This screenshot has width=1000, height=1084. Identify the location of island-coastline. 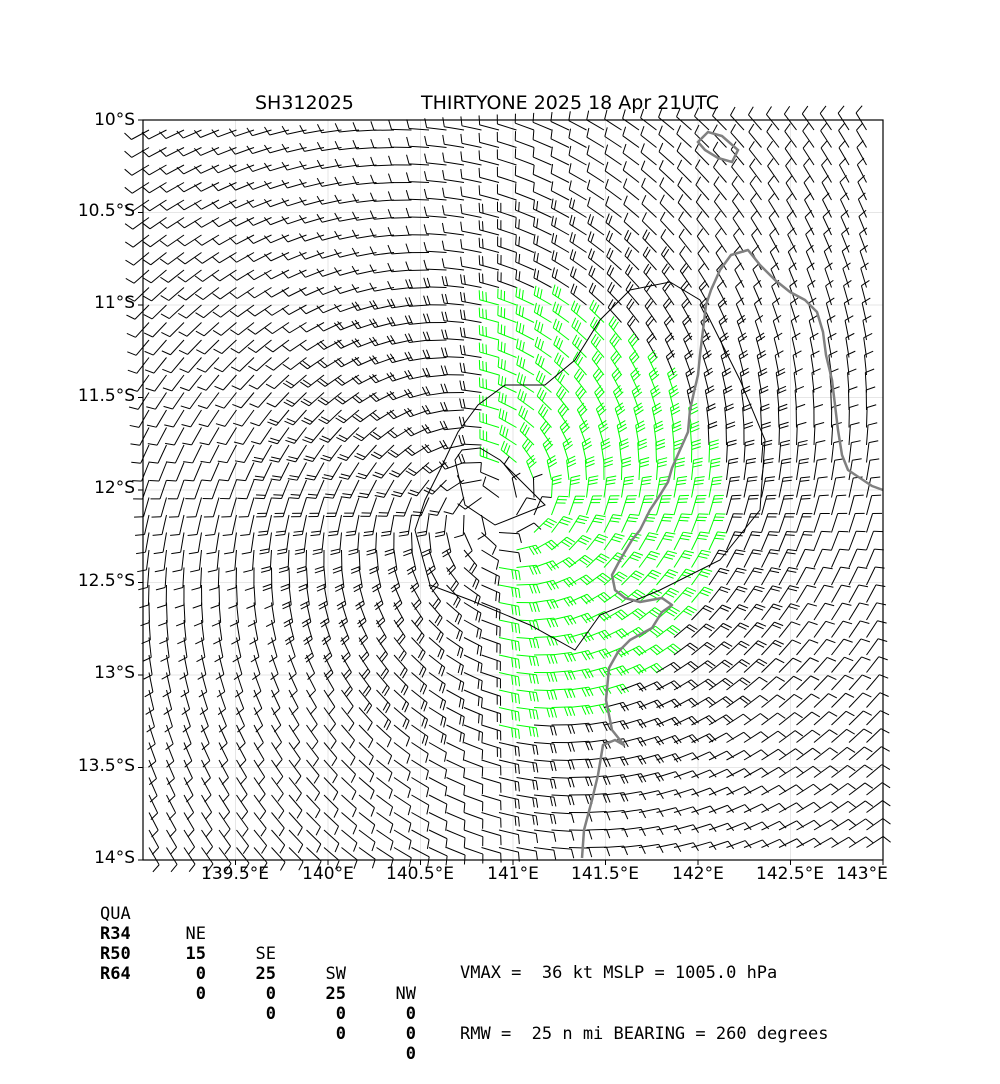
(718, 147).